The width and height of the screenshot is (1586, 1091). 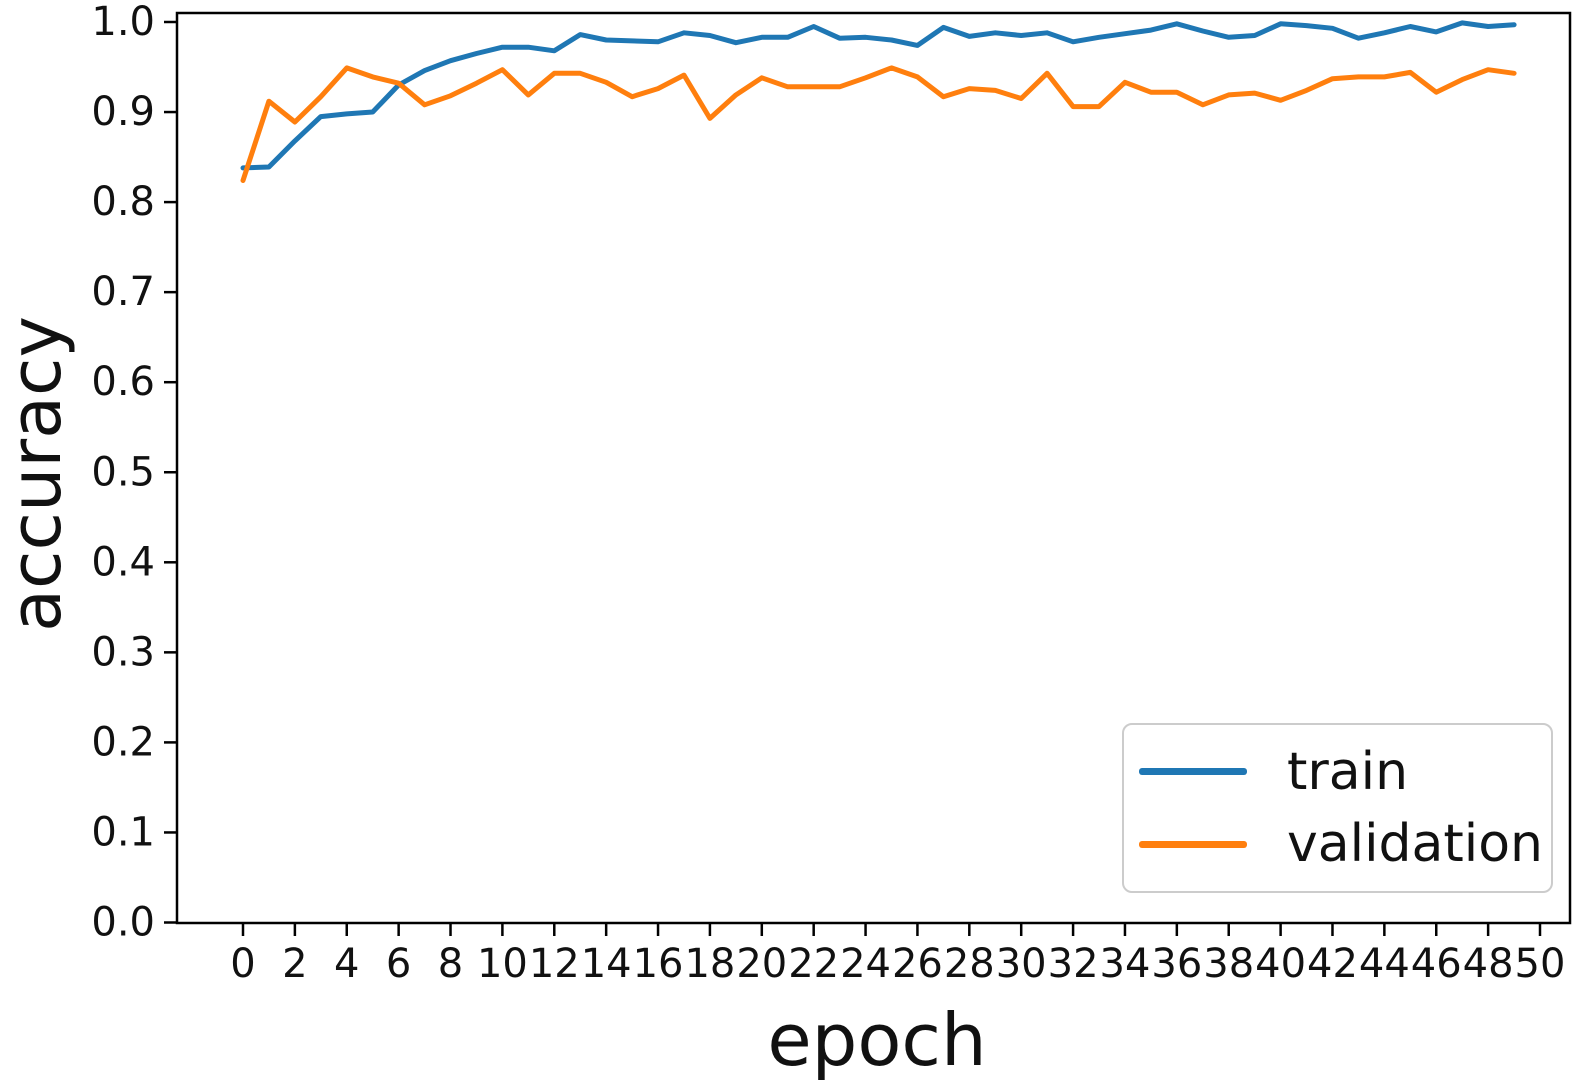 What do you see at coordinates (1436, 964) in the screenshot?
I see `x-tick-label: 46` at bounding box center [1436, 964].